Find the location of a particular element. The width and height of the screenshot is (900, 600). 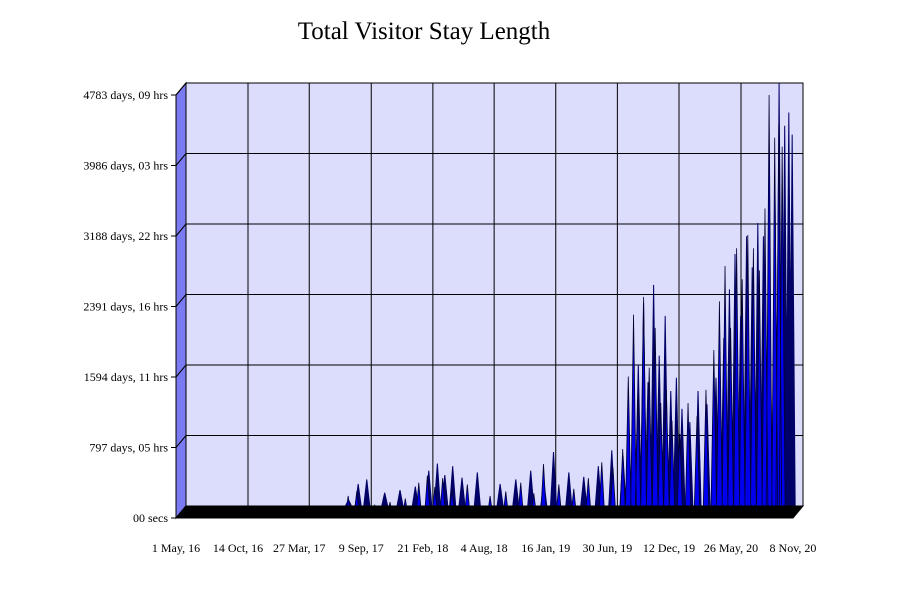

x-tick-label: 26 May, 20 is located at coordinates (731, 548).